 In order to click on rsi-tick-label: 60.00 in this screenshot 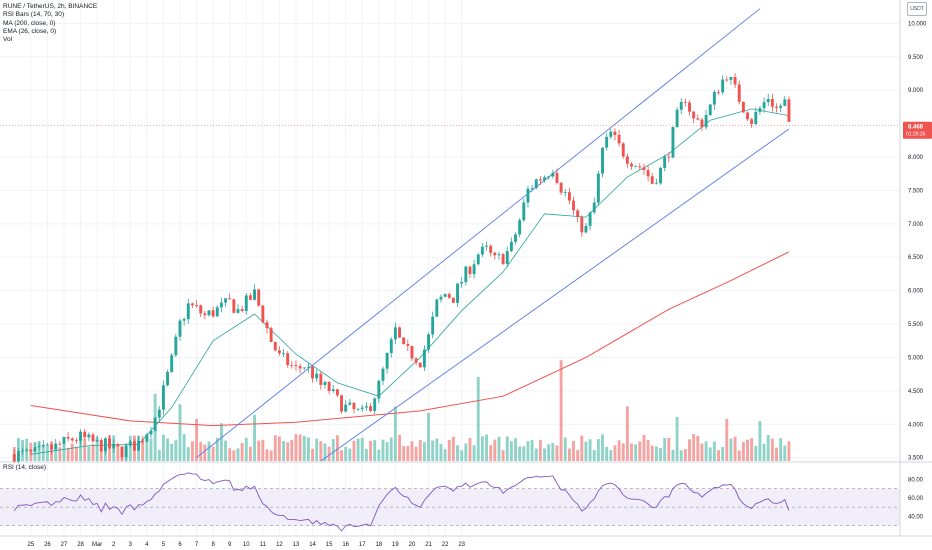, I will do `click(916, 499)`.